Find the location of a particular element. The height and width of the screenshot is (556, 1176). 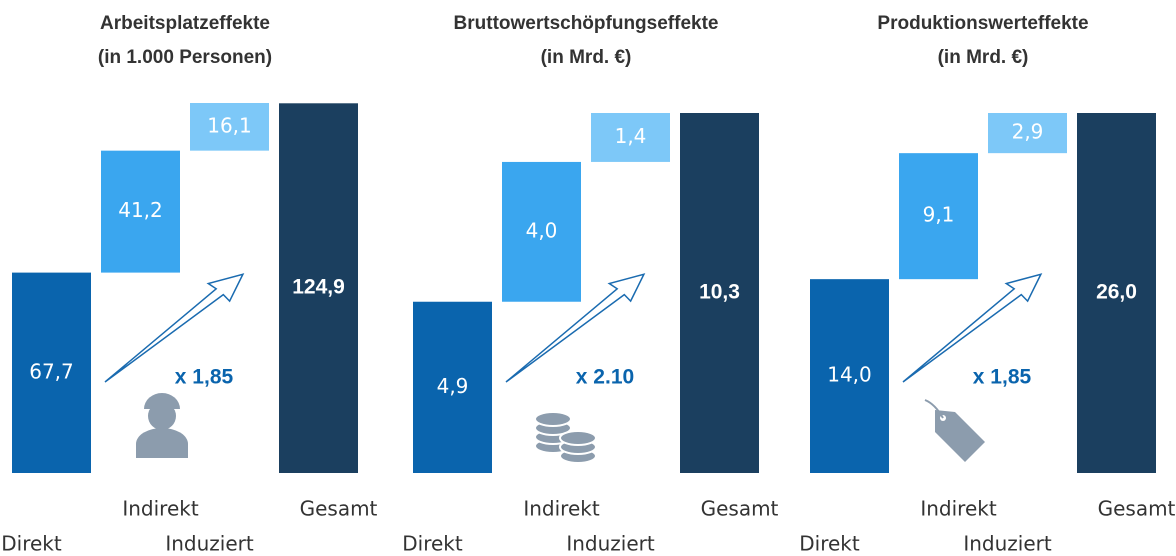

value-label: 9,1 is located at coordinates (939, 215).